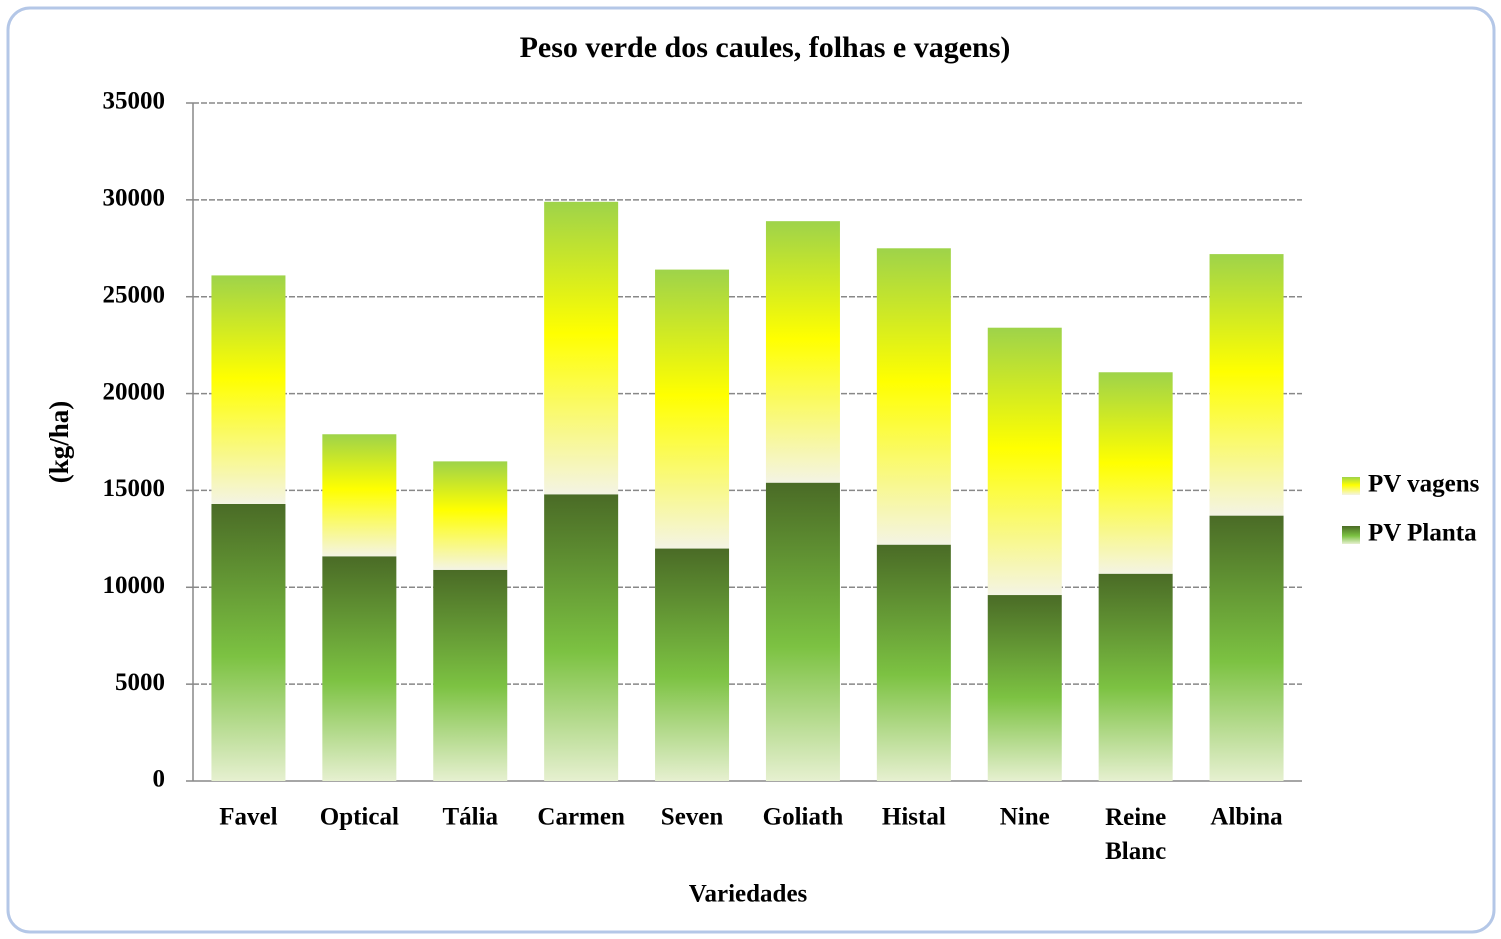 The height and width of the screenshot is (939, 1501). Describe the element at coordinates (159, 779) in the screenshot. I see `y-tick-label: 0` at that location.